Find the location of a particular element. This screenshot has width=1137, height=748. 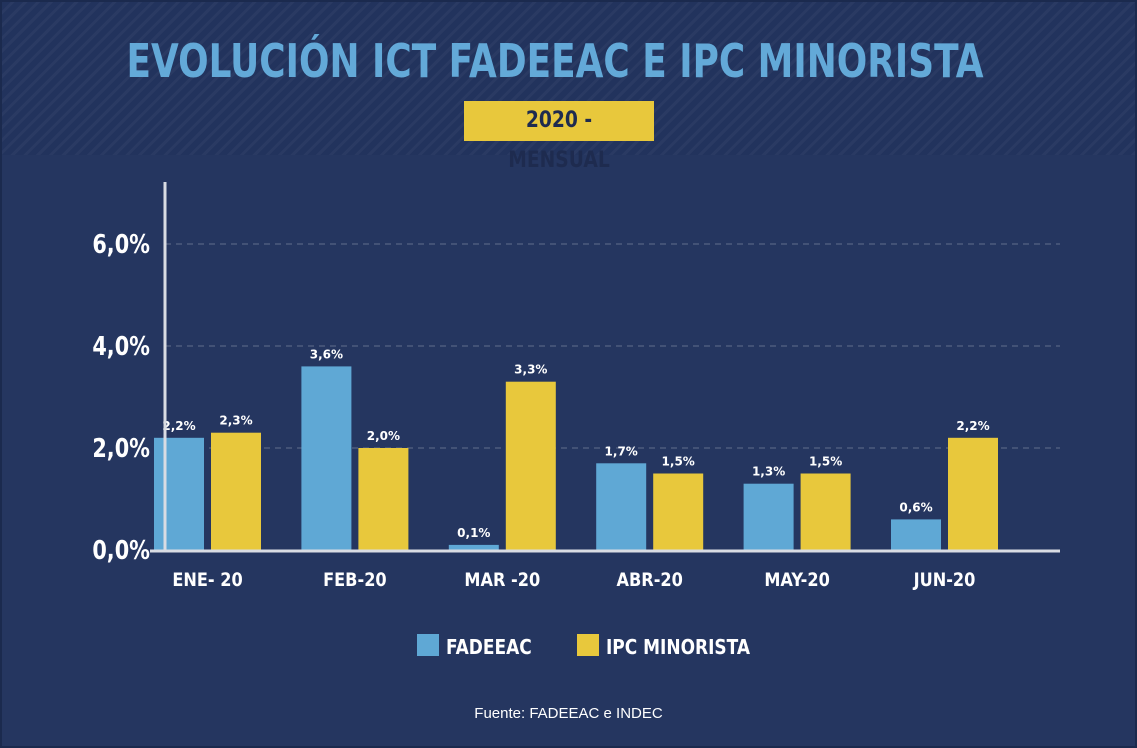

subtitle-text: 2020 - MENSUAL is located at coordinates (559, 140).